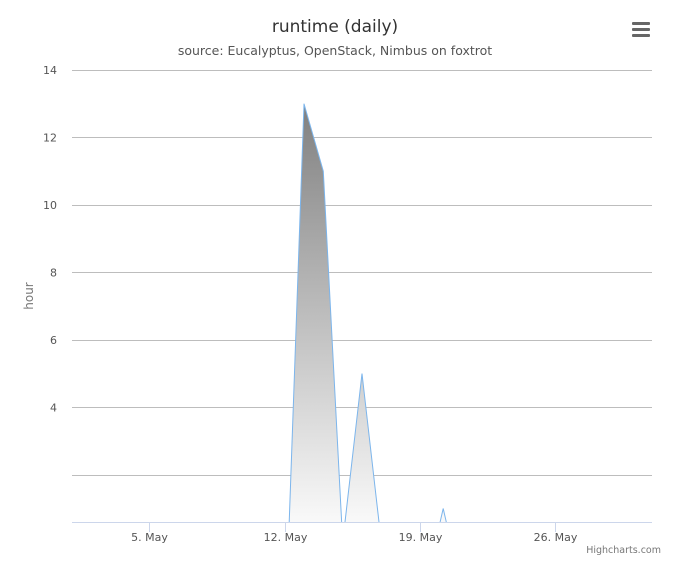 Image resolution: width=680 pixels, height=566 pixels. What do you see at coordinates (149, 537) in the screenshot?
I see `x-tick-label: 5. May` at bounding box center [149, 537].